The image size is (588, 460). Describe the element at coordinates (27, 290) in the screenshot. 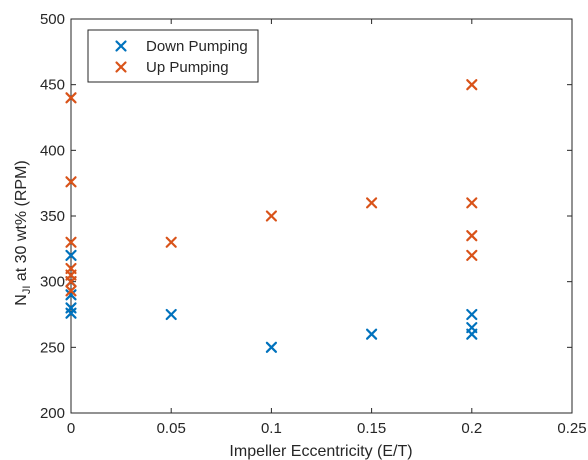

I see `y-axis-label-subscript: JI` at that location.